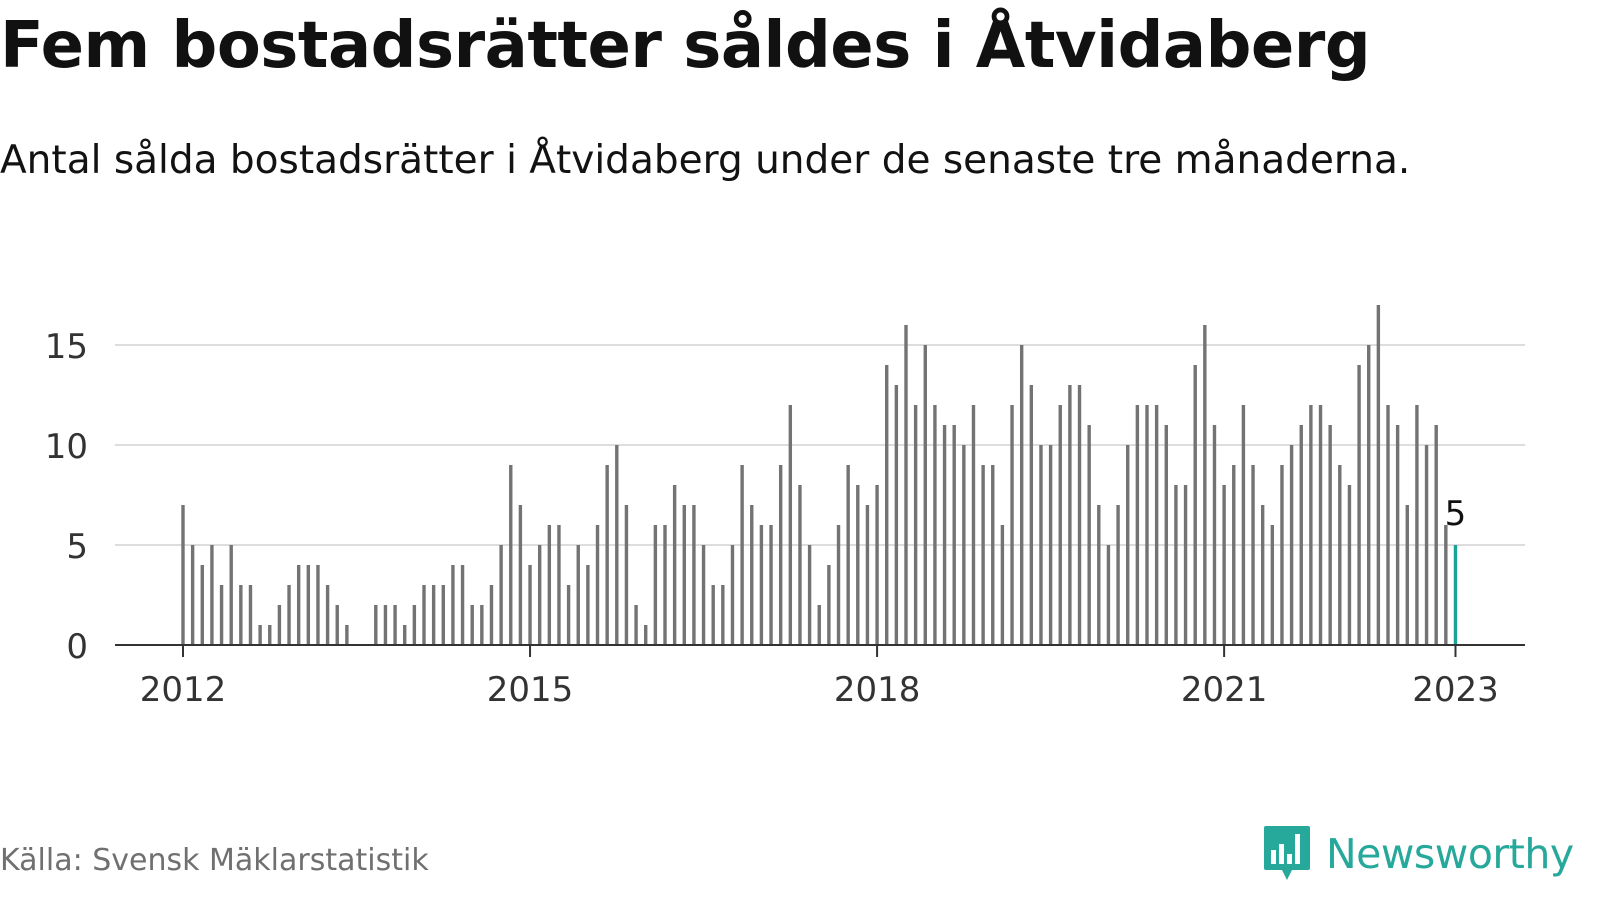 The height and width of the screenshot is (900, 1600). What do you see at coordinates (1224, 690) in the screenshot?
I see `x-tick-label: 2021` at bounding box center [1224, 690].